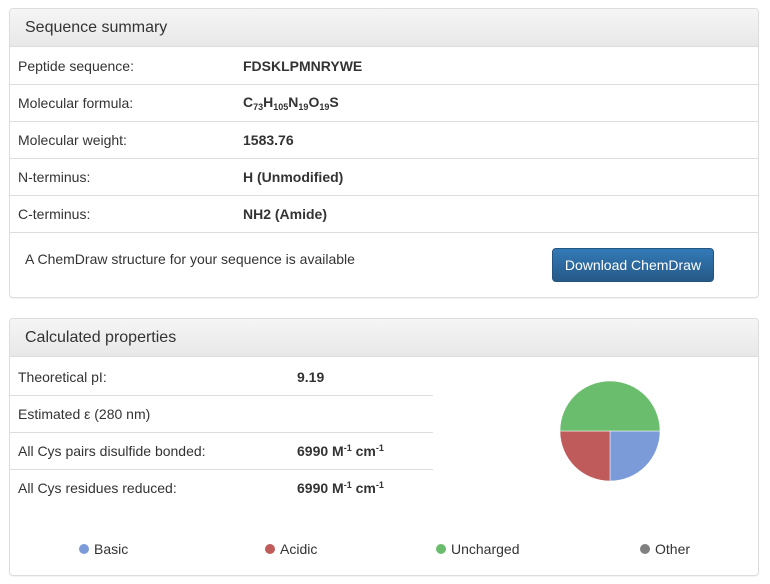 The image size is (770, 584). I want to click on sequence-summary-title: Sequence summary, so click(384, 28).